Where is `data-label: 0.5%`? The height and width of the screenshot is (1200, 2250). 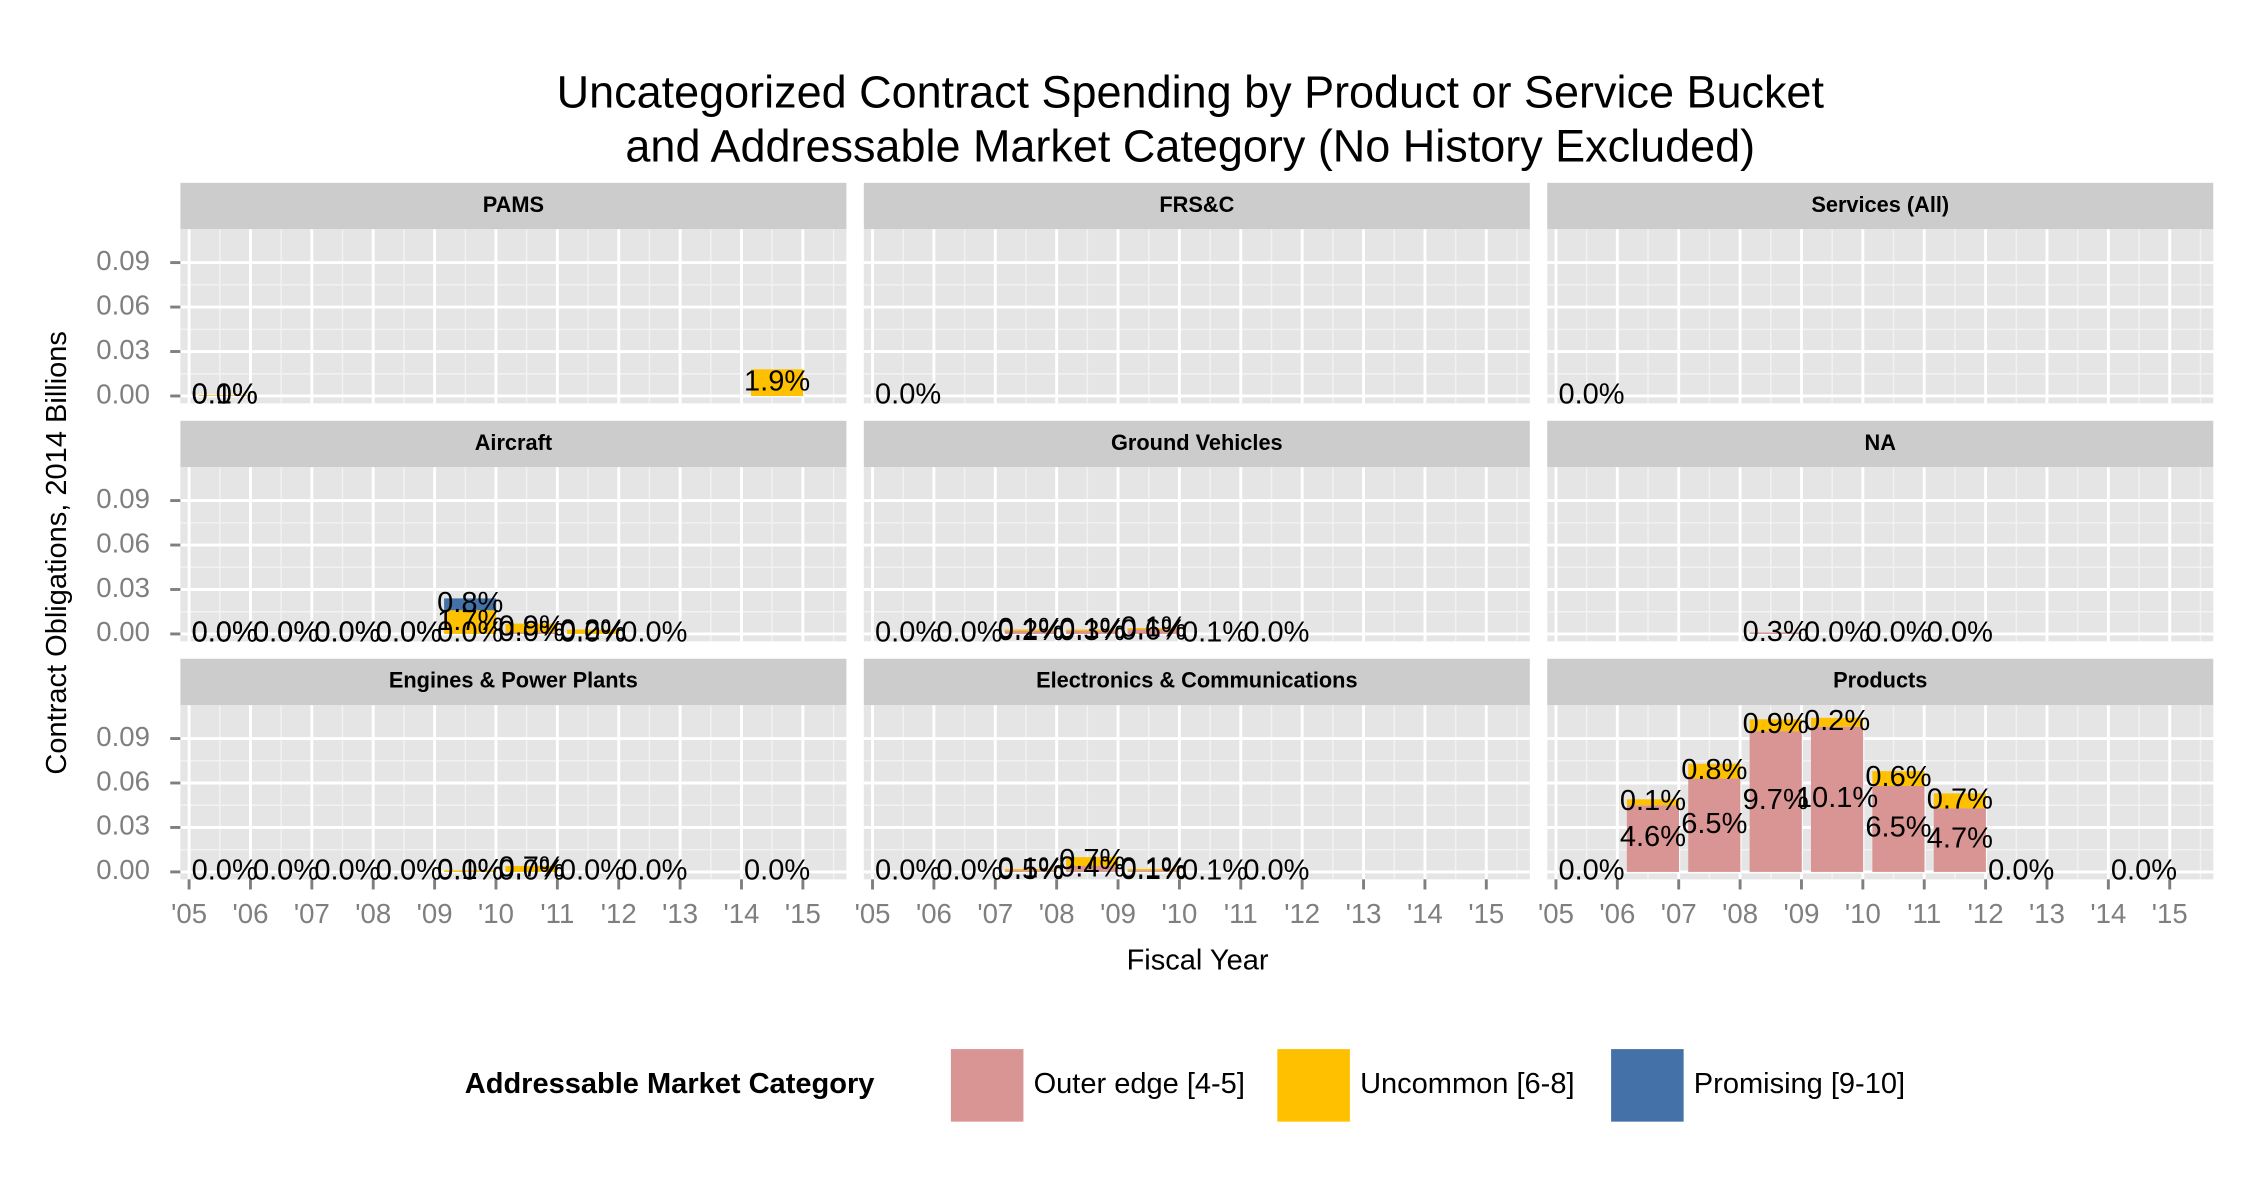 data-label: 0.5% is located at coordinates (1031, 870).